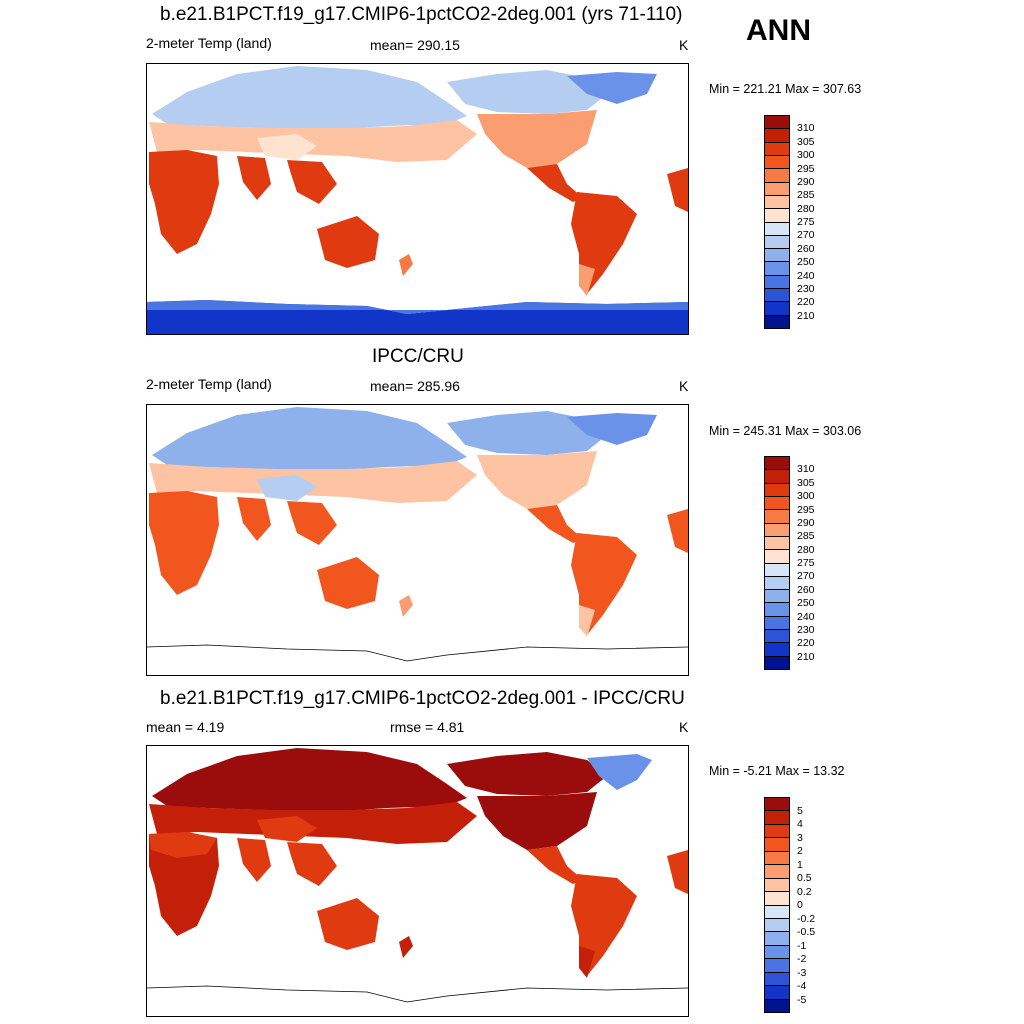  Describe the element at coordinates (417, 653) in the screenshot. I see `panel-2-antarctica-outline` at that location.